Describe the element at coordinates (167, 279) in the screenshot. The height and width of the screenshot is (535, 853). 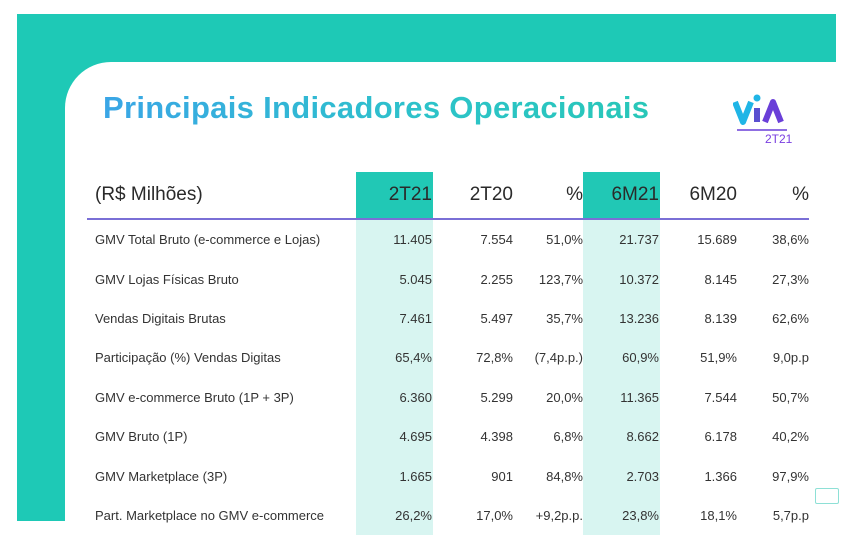
I see `row-label: GMV Lojas Físicas Bruto` at that location.